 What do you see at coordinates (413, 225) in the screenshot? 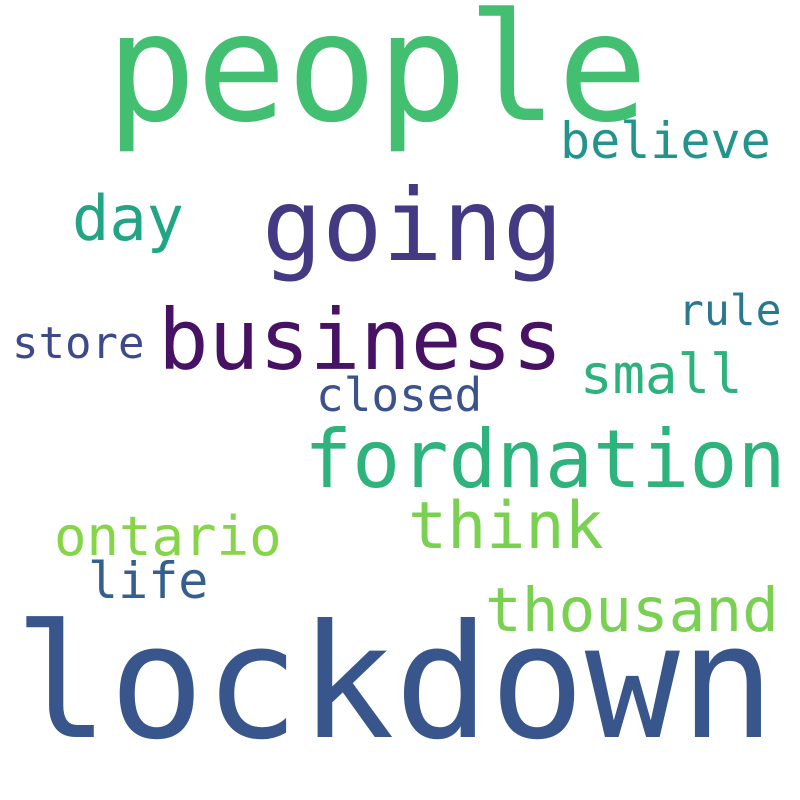
I see `word-going: going` at bounding box center [413, 225].